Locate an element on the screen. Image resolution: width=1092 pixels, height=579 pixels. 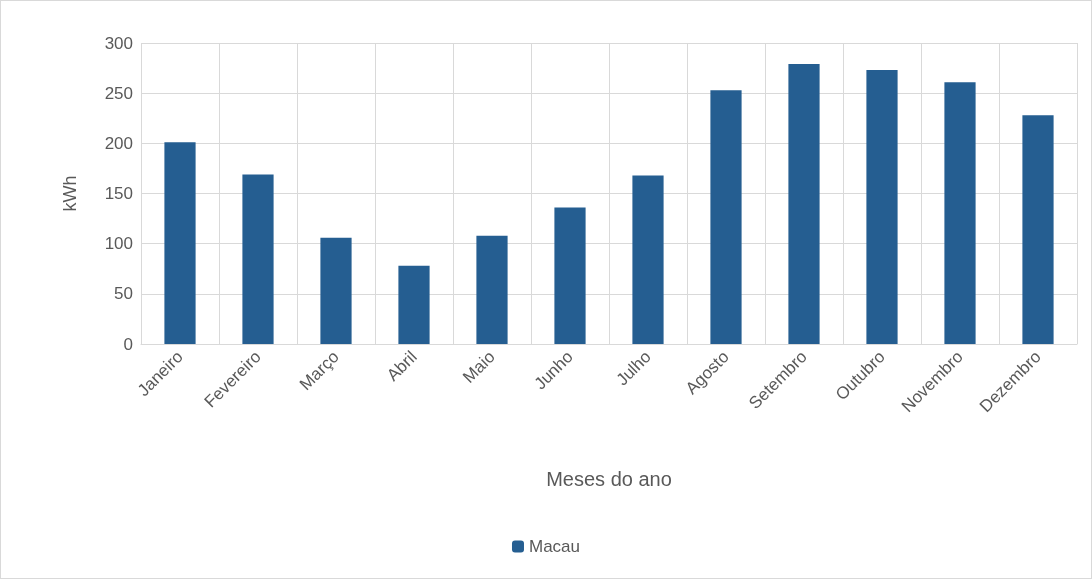
legend-label: Macau is located at coordinates (554, 546).